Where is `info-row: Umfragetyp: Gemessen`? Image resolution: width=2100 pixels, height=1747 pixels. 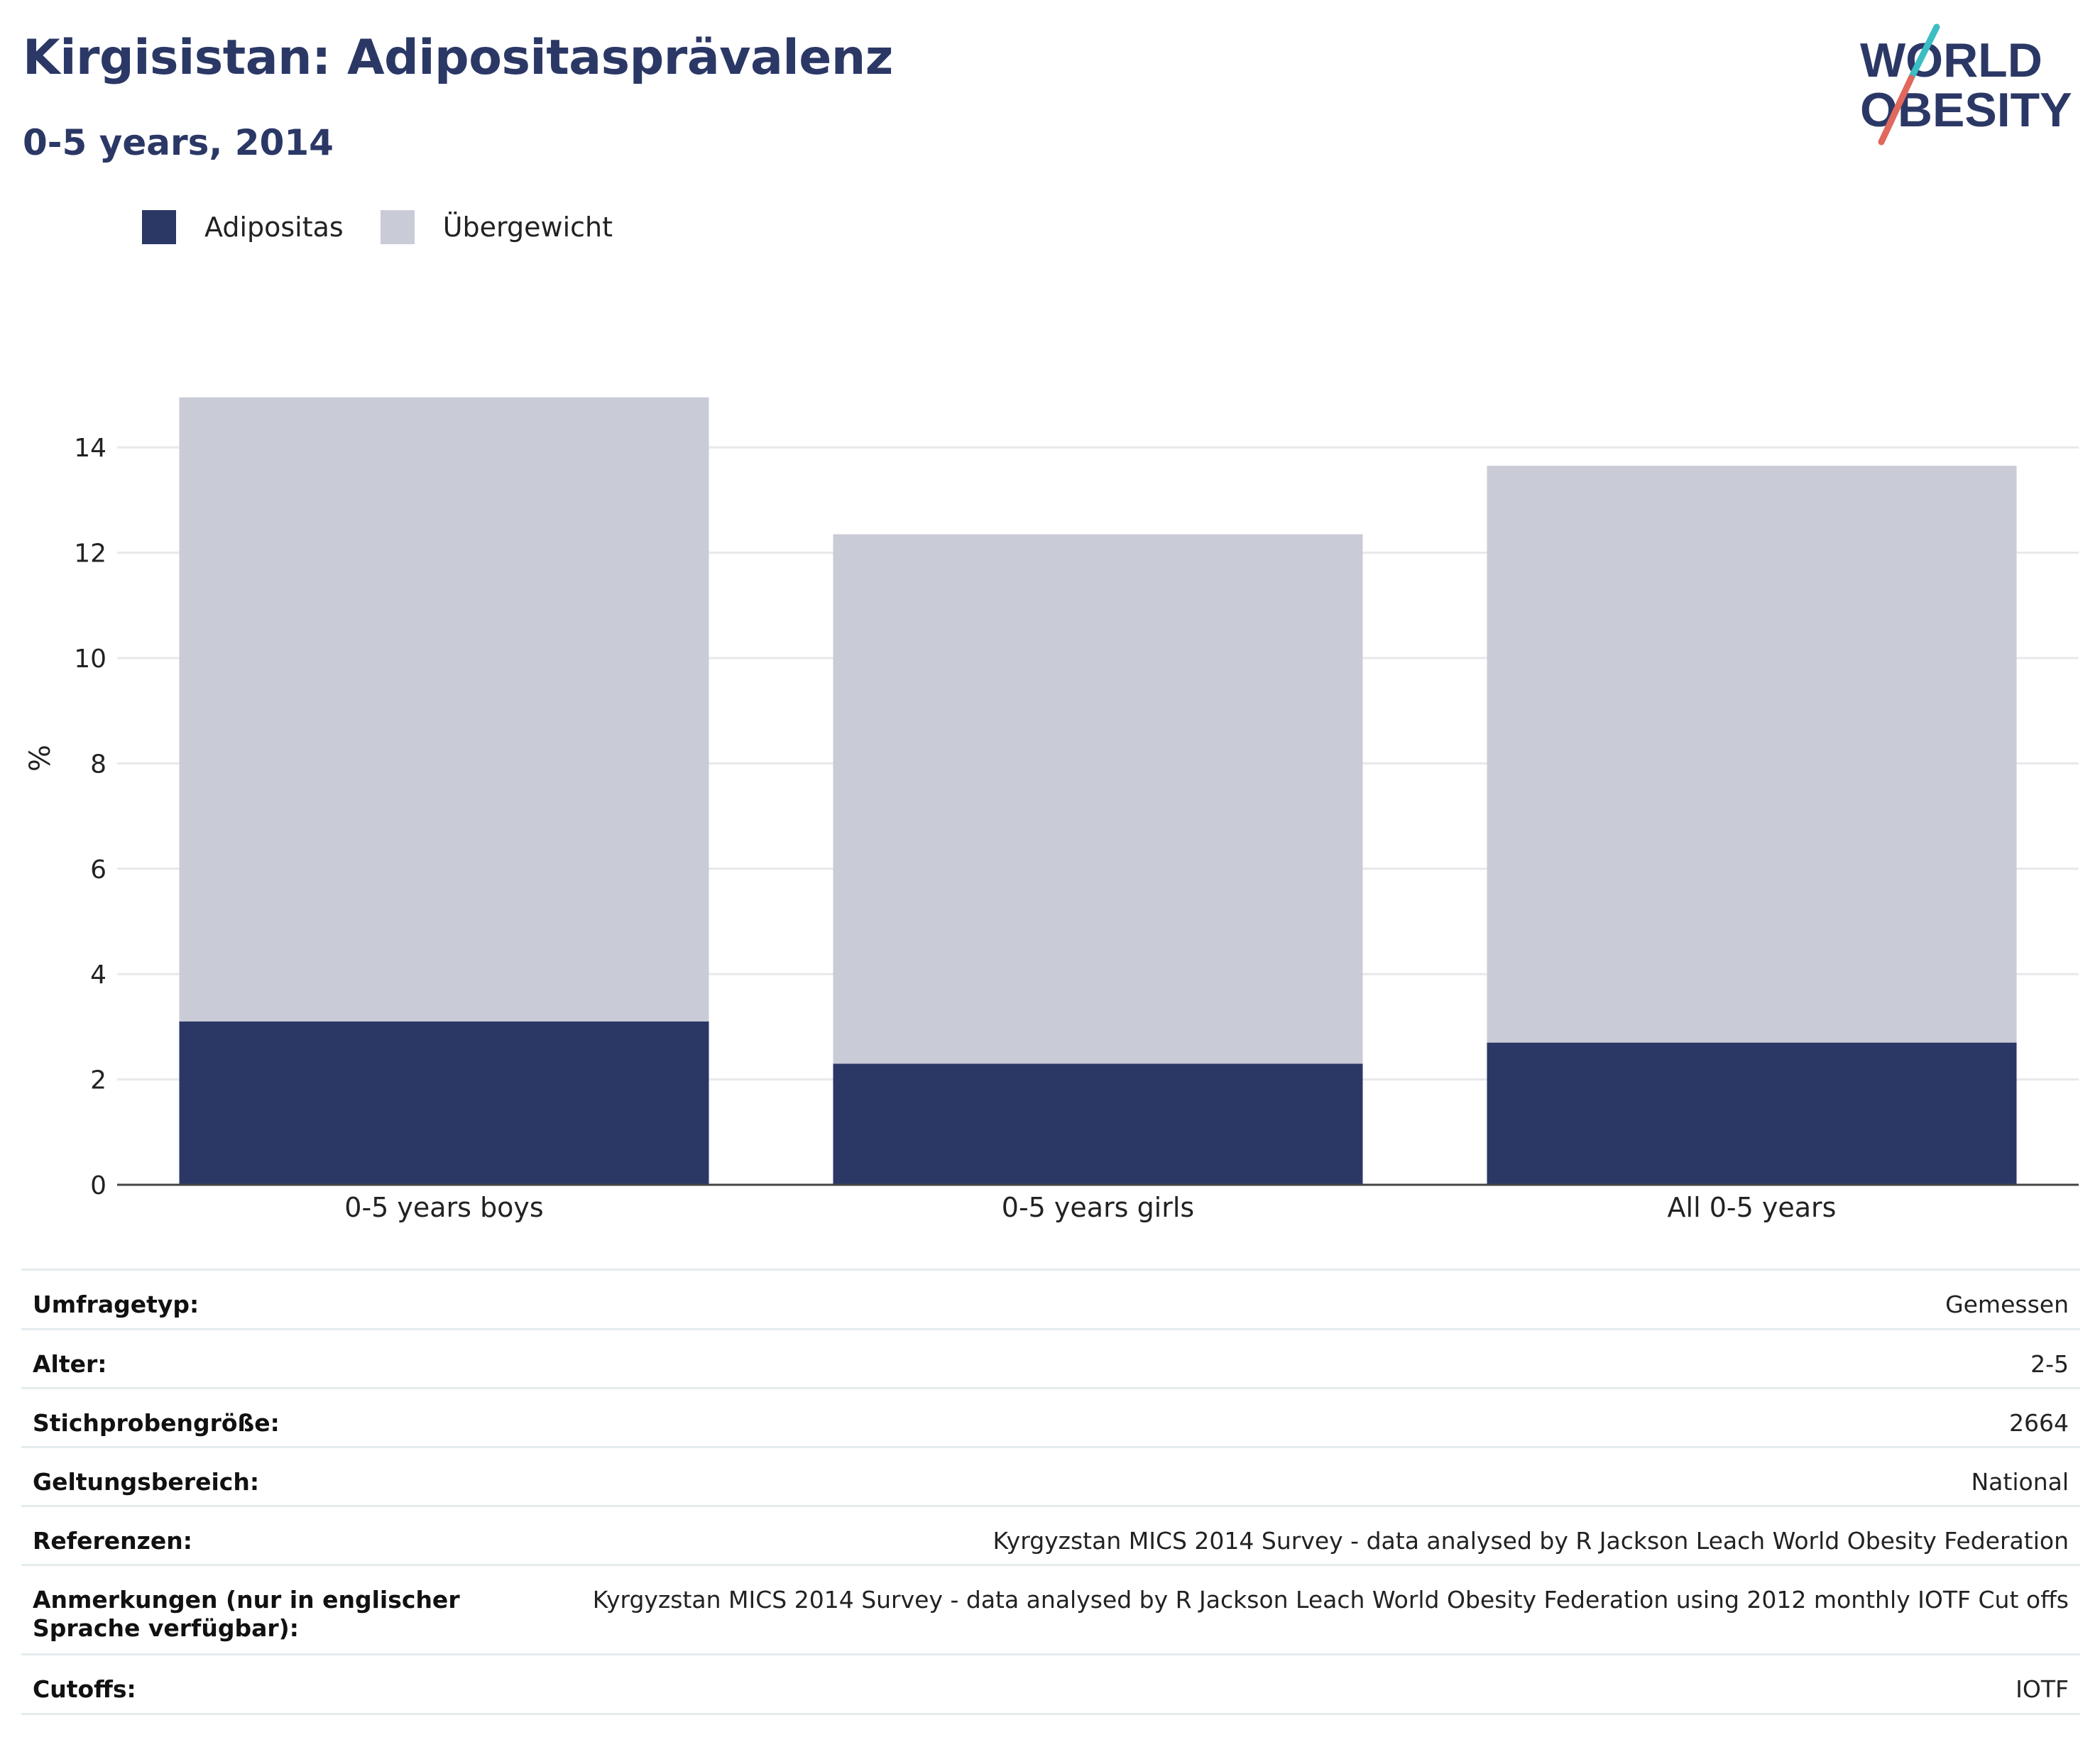 info-row: Umfragetyp: Gemessen is located at coordinates (1050, 1298).